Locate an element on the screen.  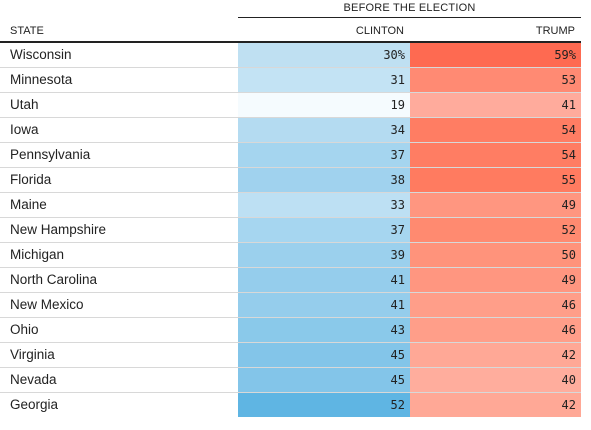
table-row: Michigan 39 50 is located at coordinates (290, 255).